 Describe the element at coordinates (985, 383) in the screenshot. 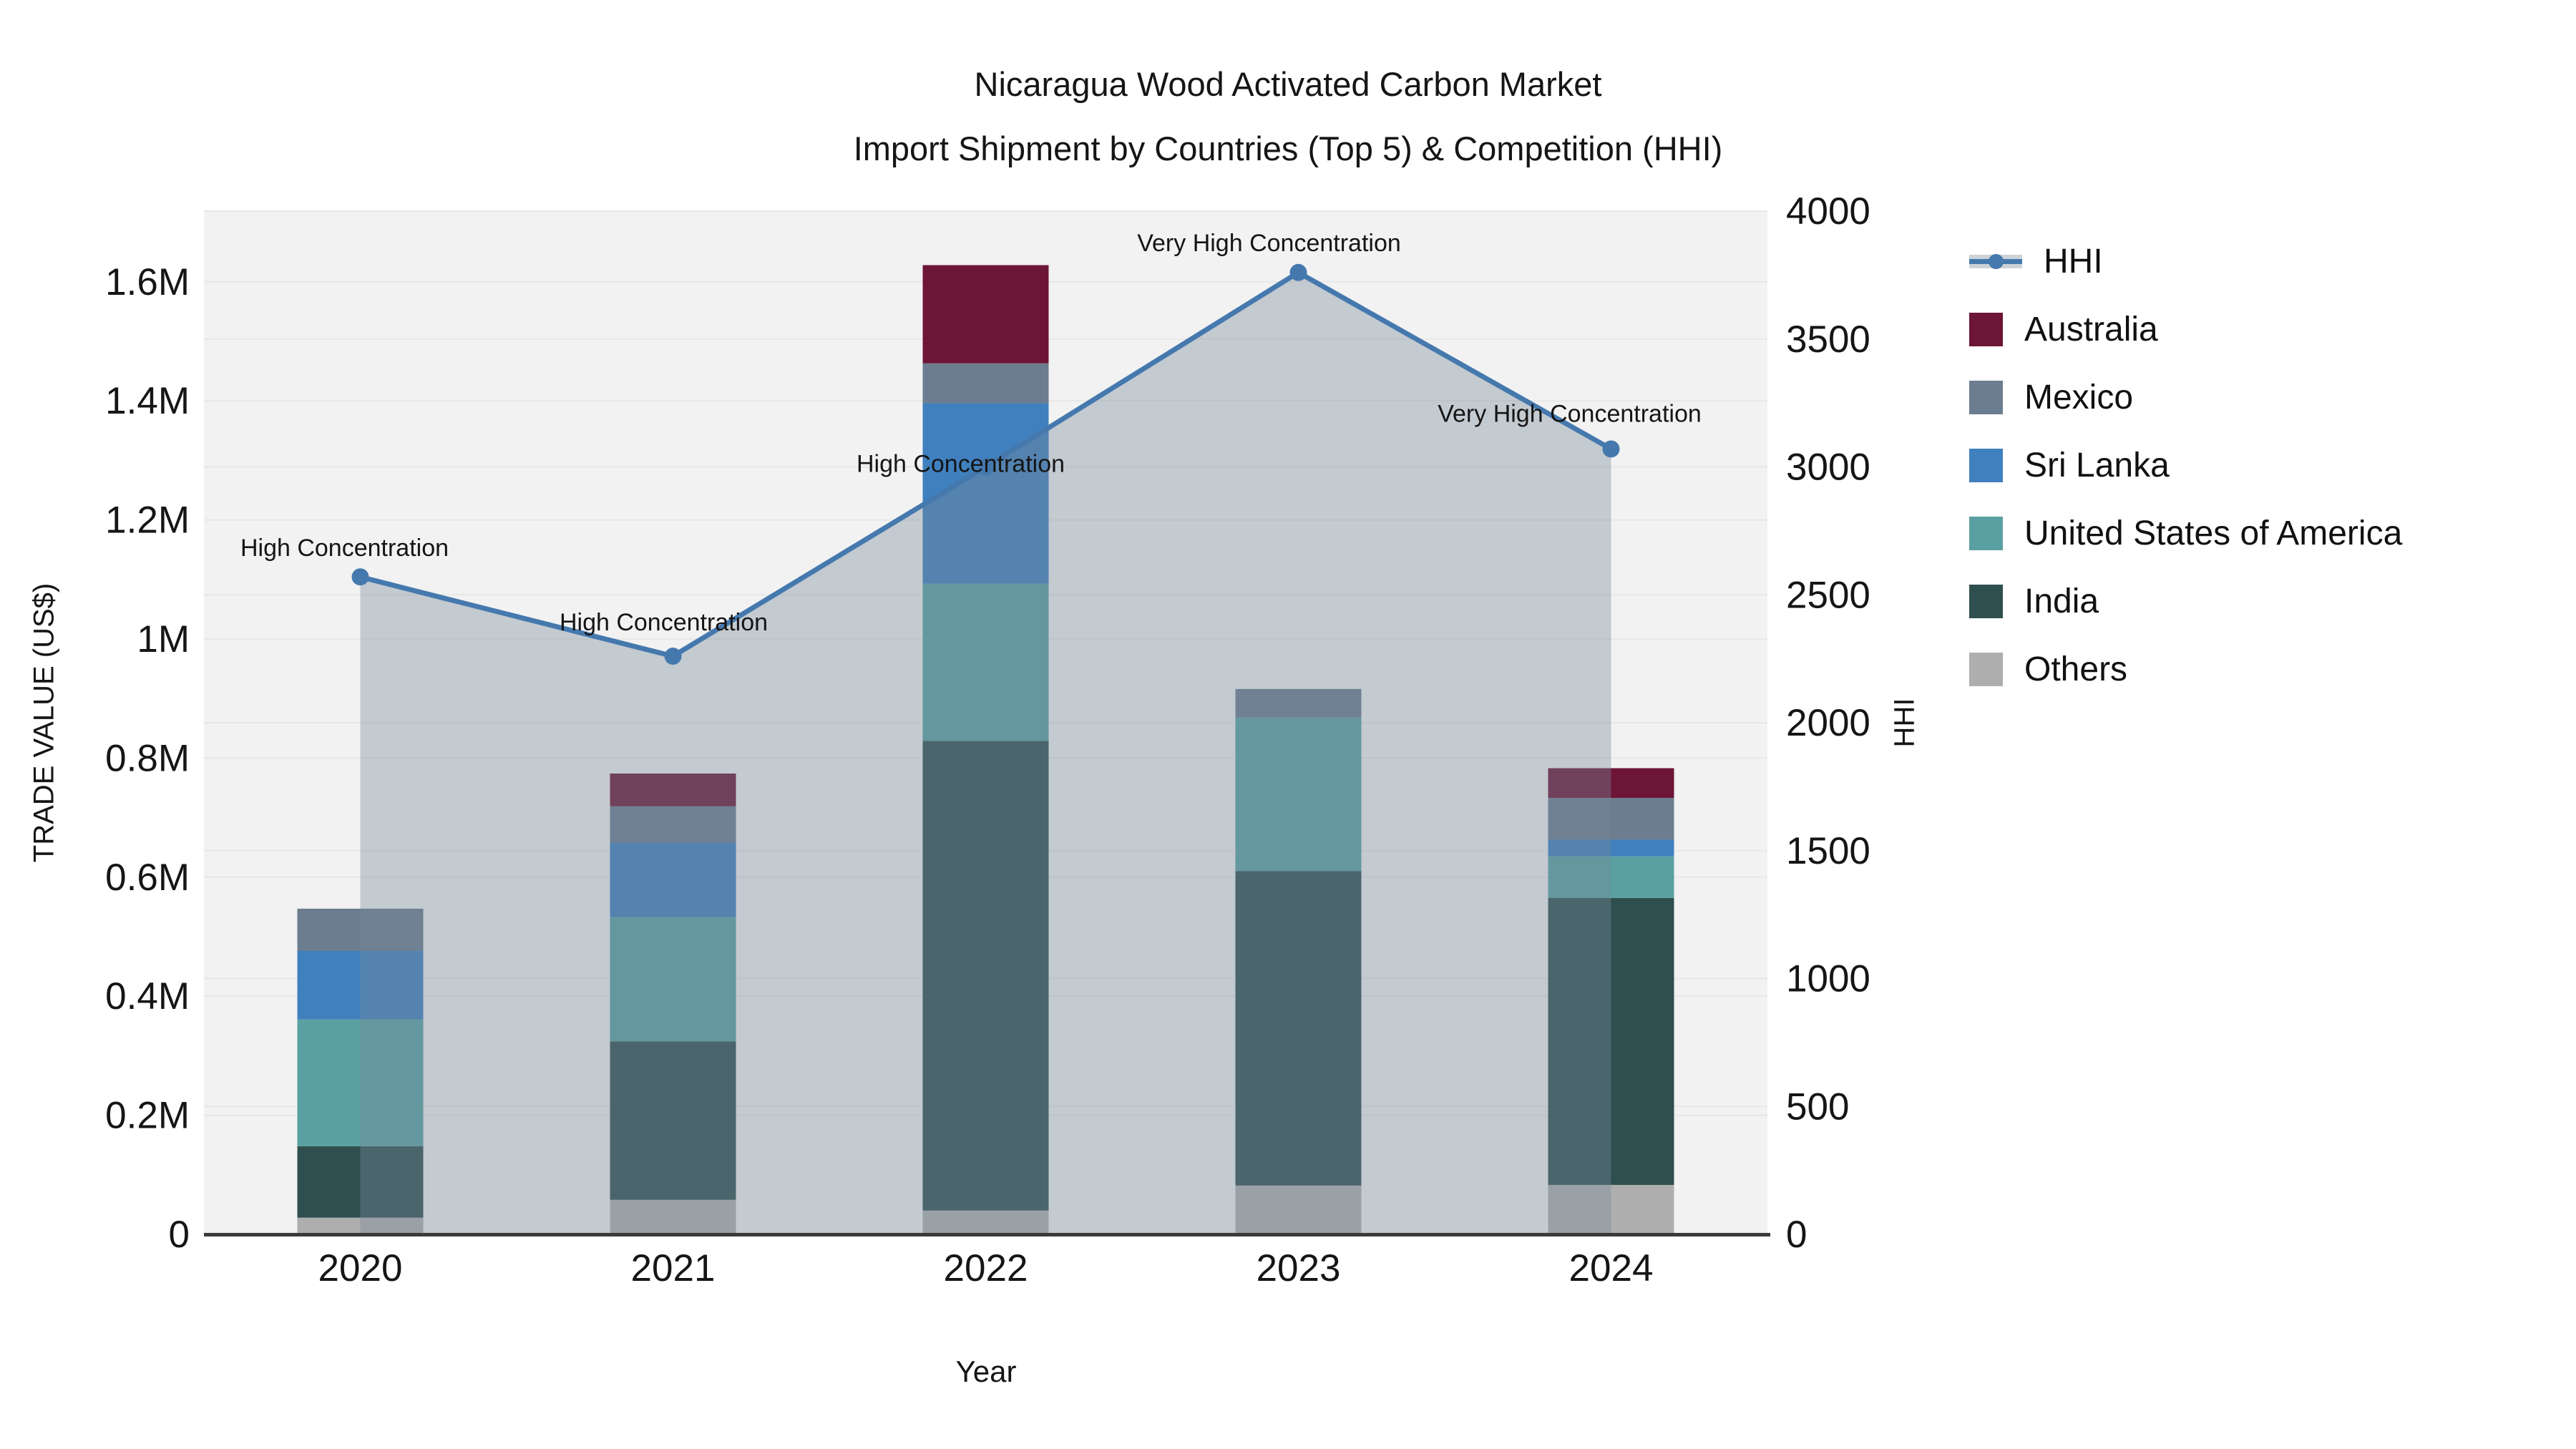

I see `bar-segment-mexico-2022` at that location.